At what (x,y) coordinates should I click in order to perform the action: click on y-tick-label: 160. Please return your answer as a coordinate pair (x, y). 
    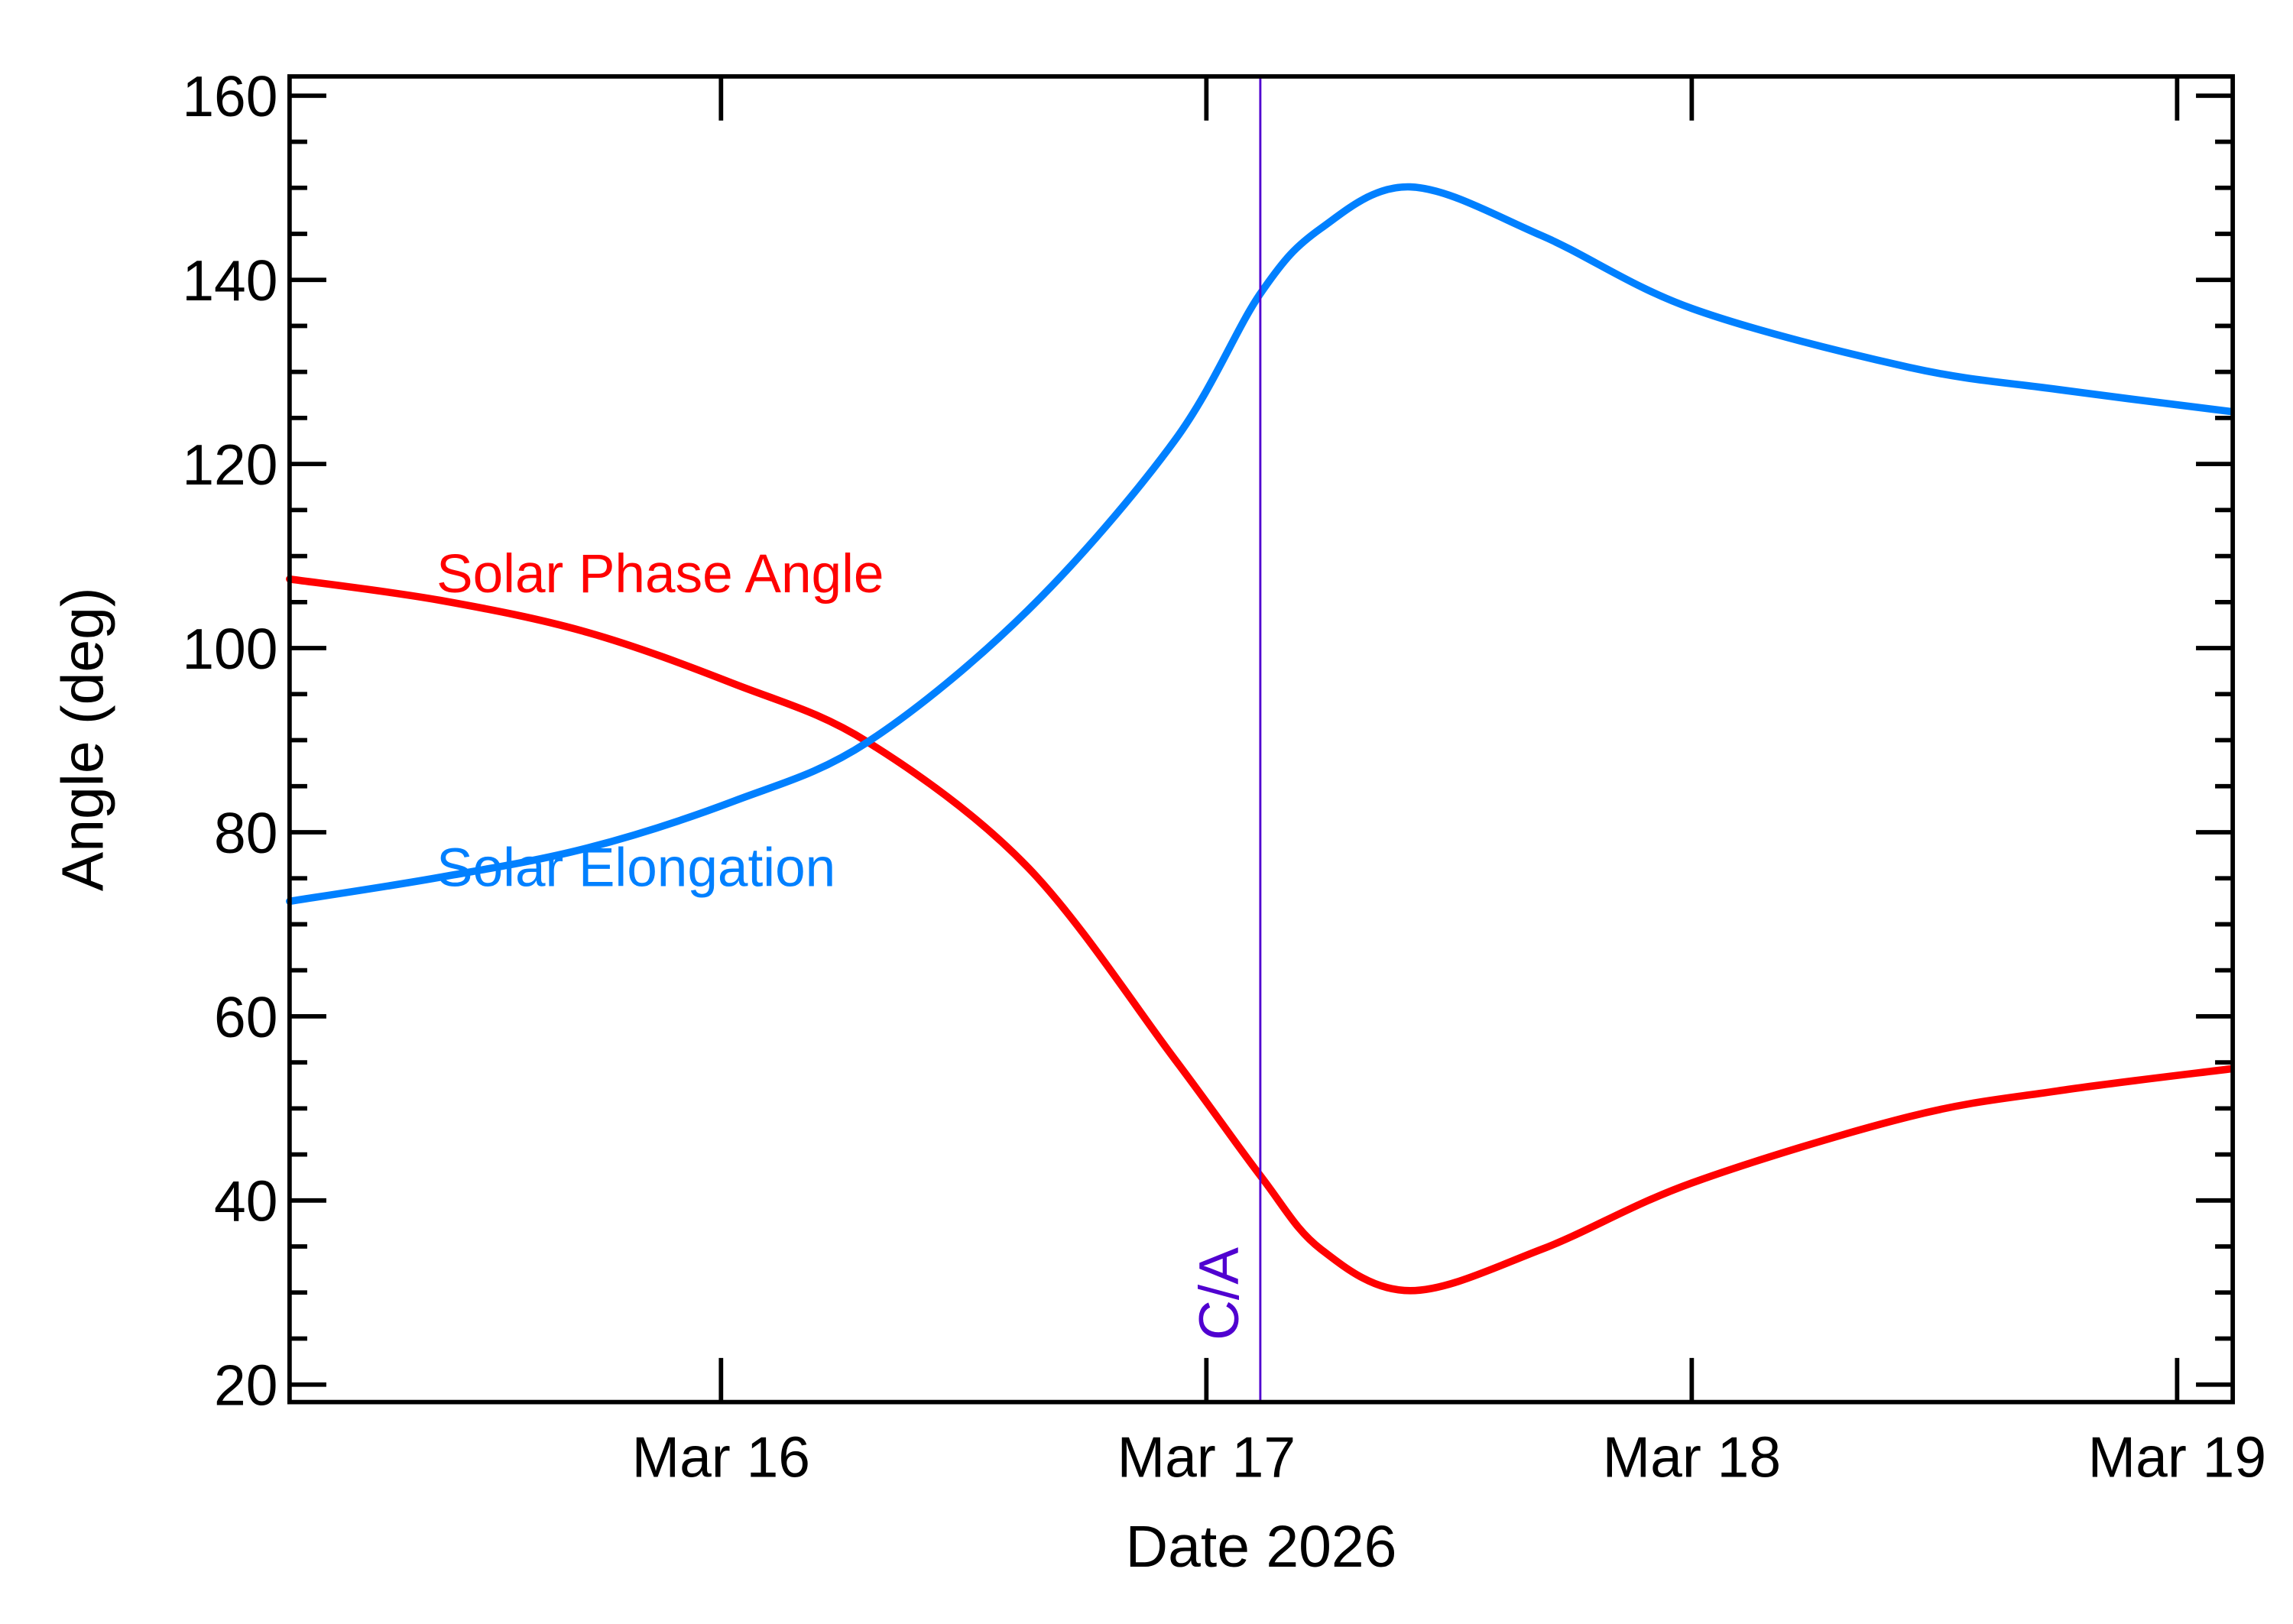
    Looking at the image, I should click on (229, 96).